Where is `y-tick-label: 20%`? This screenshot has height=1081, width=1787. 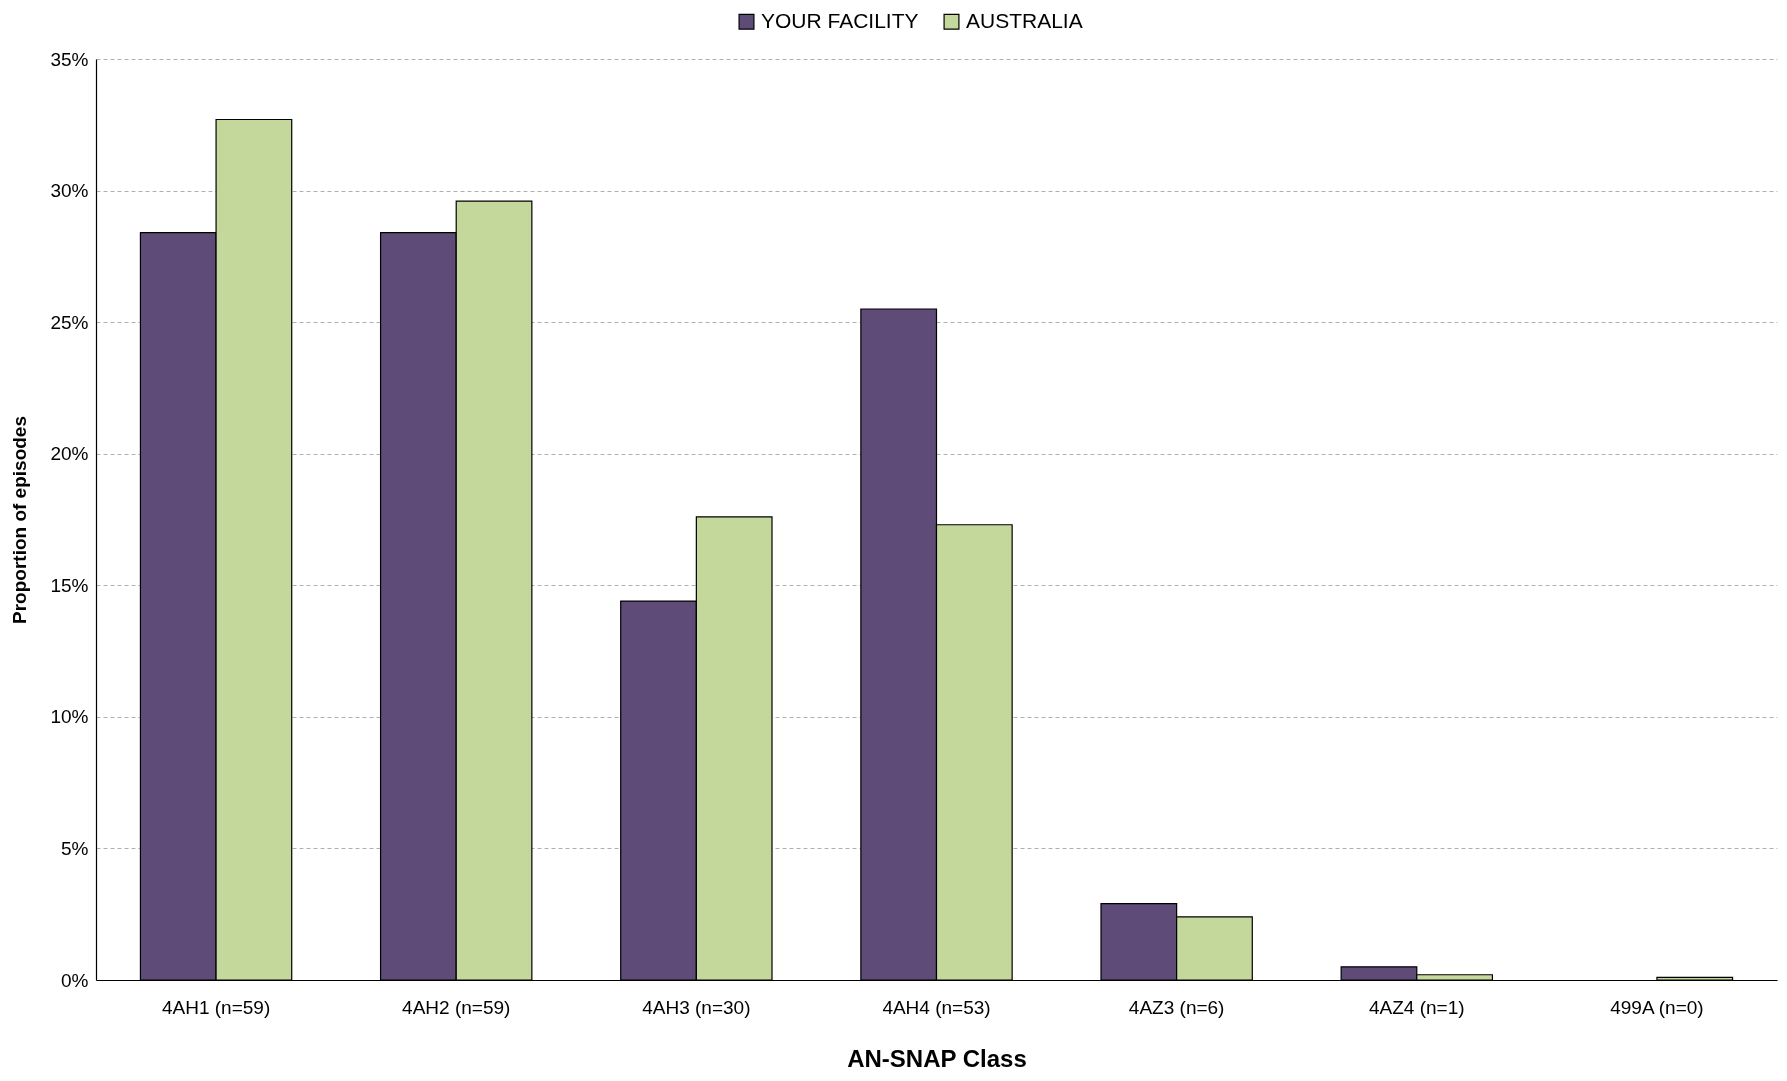 y-tick-label: 20% is located at coordinates (69, 454).